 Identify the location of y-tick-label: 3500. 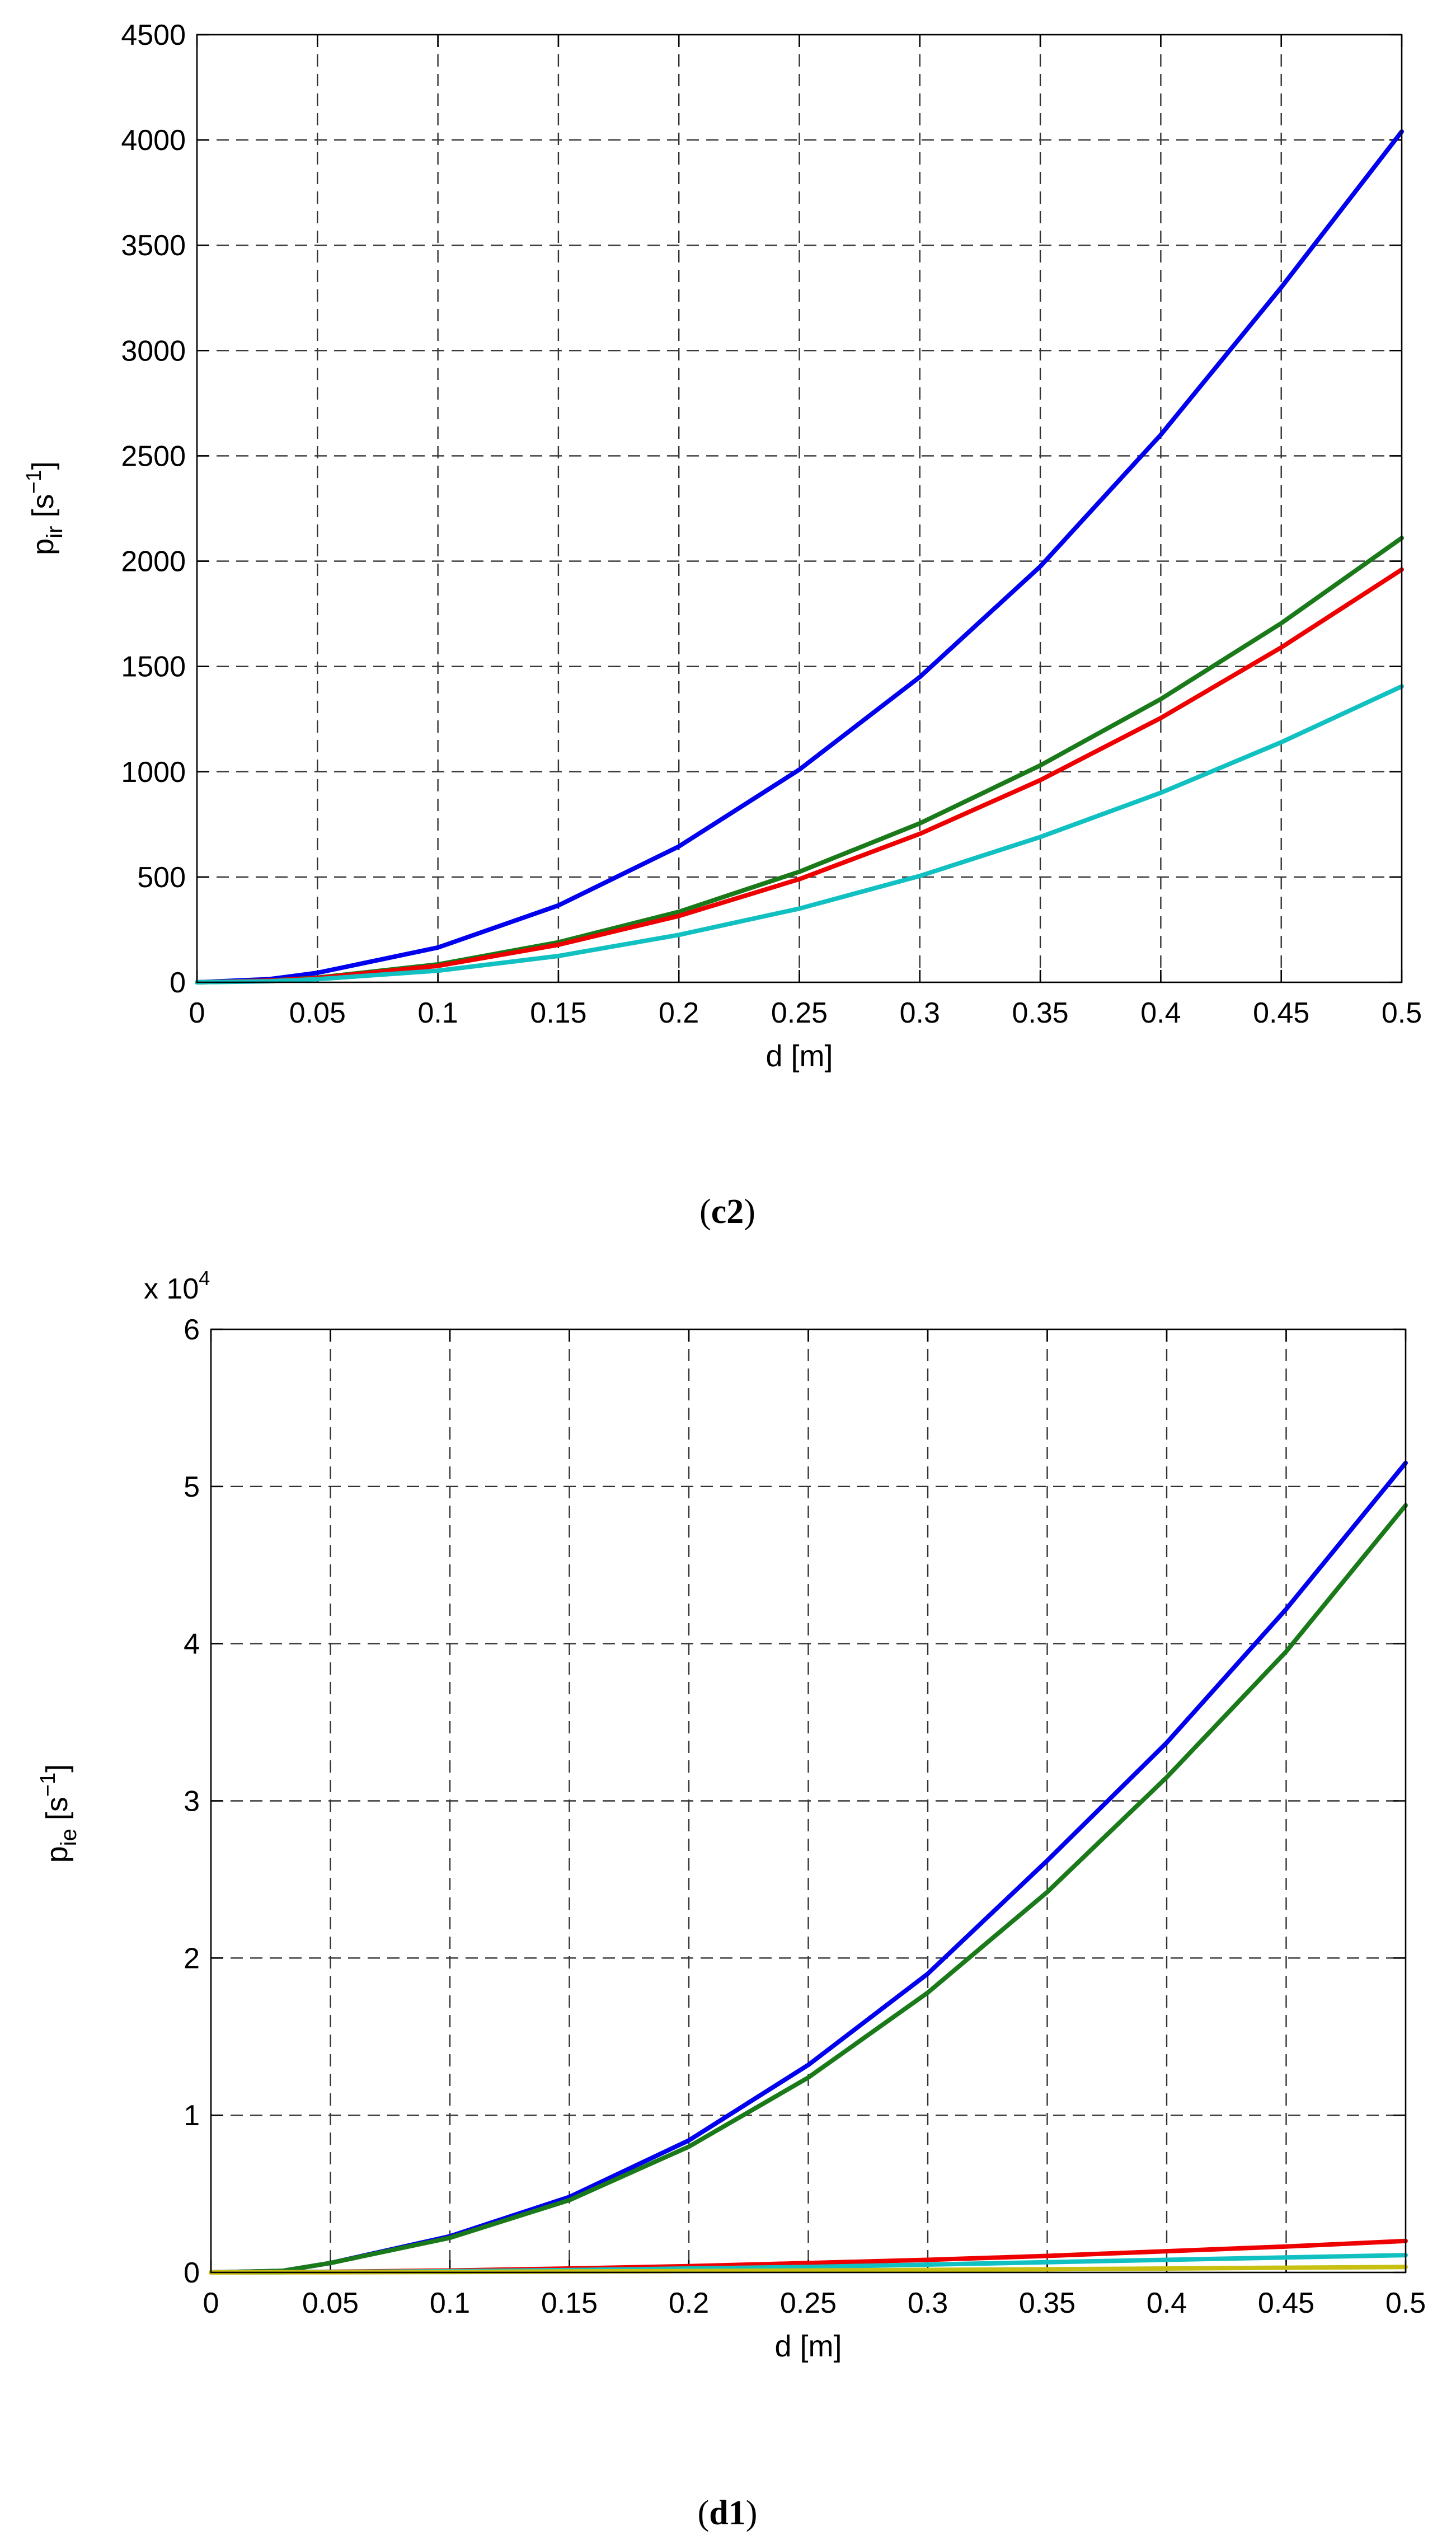
(153, 245).